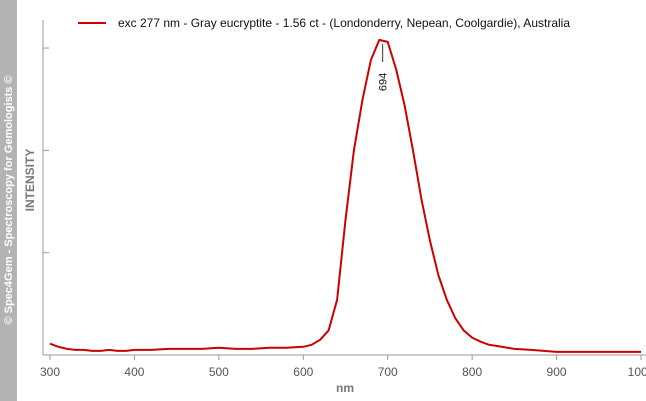  What do you see at coordinates (303, 372) in the screenshot?
I see `x-tick-label: 600` at bounding box center [303, 372].